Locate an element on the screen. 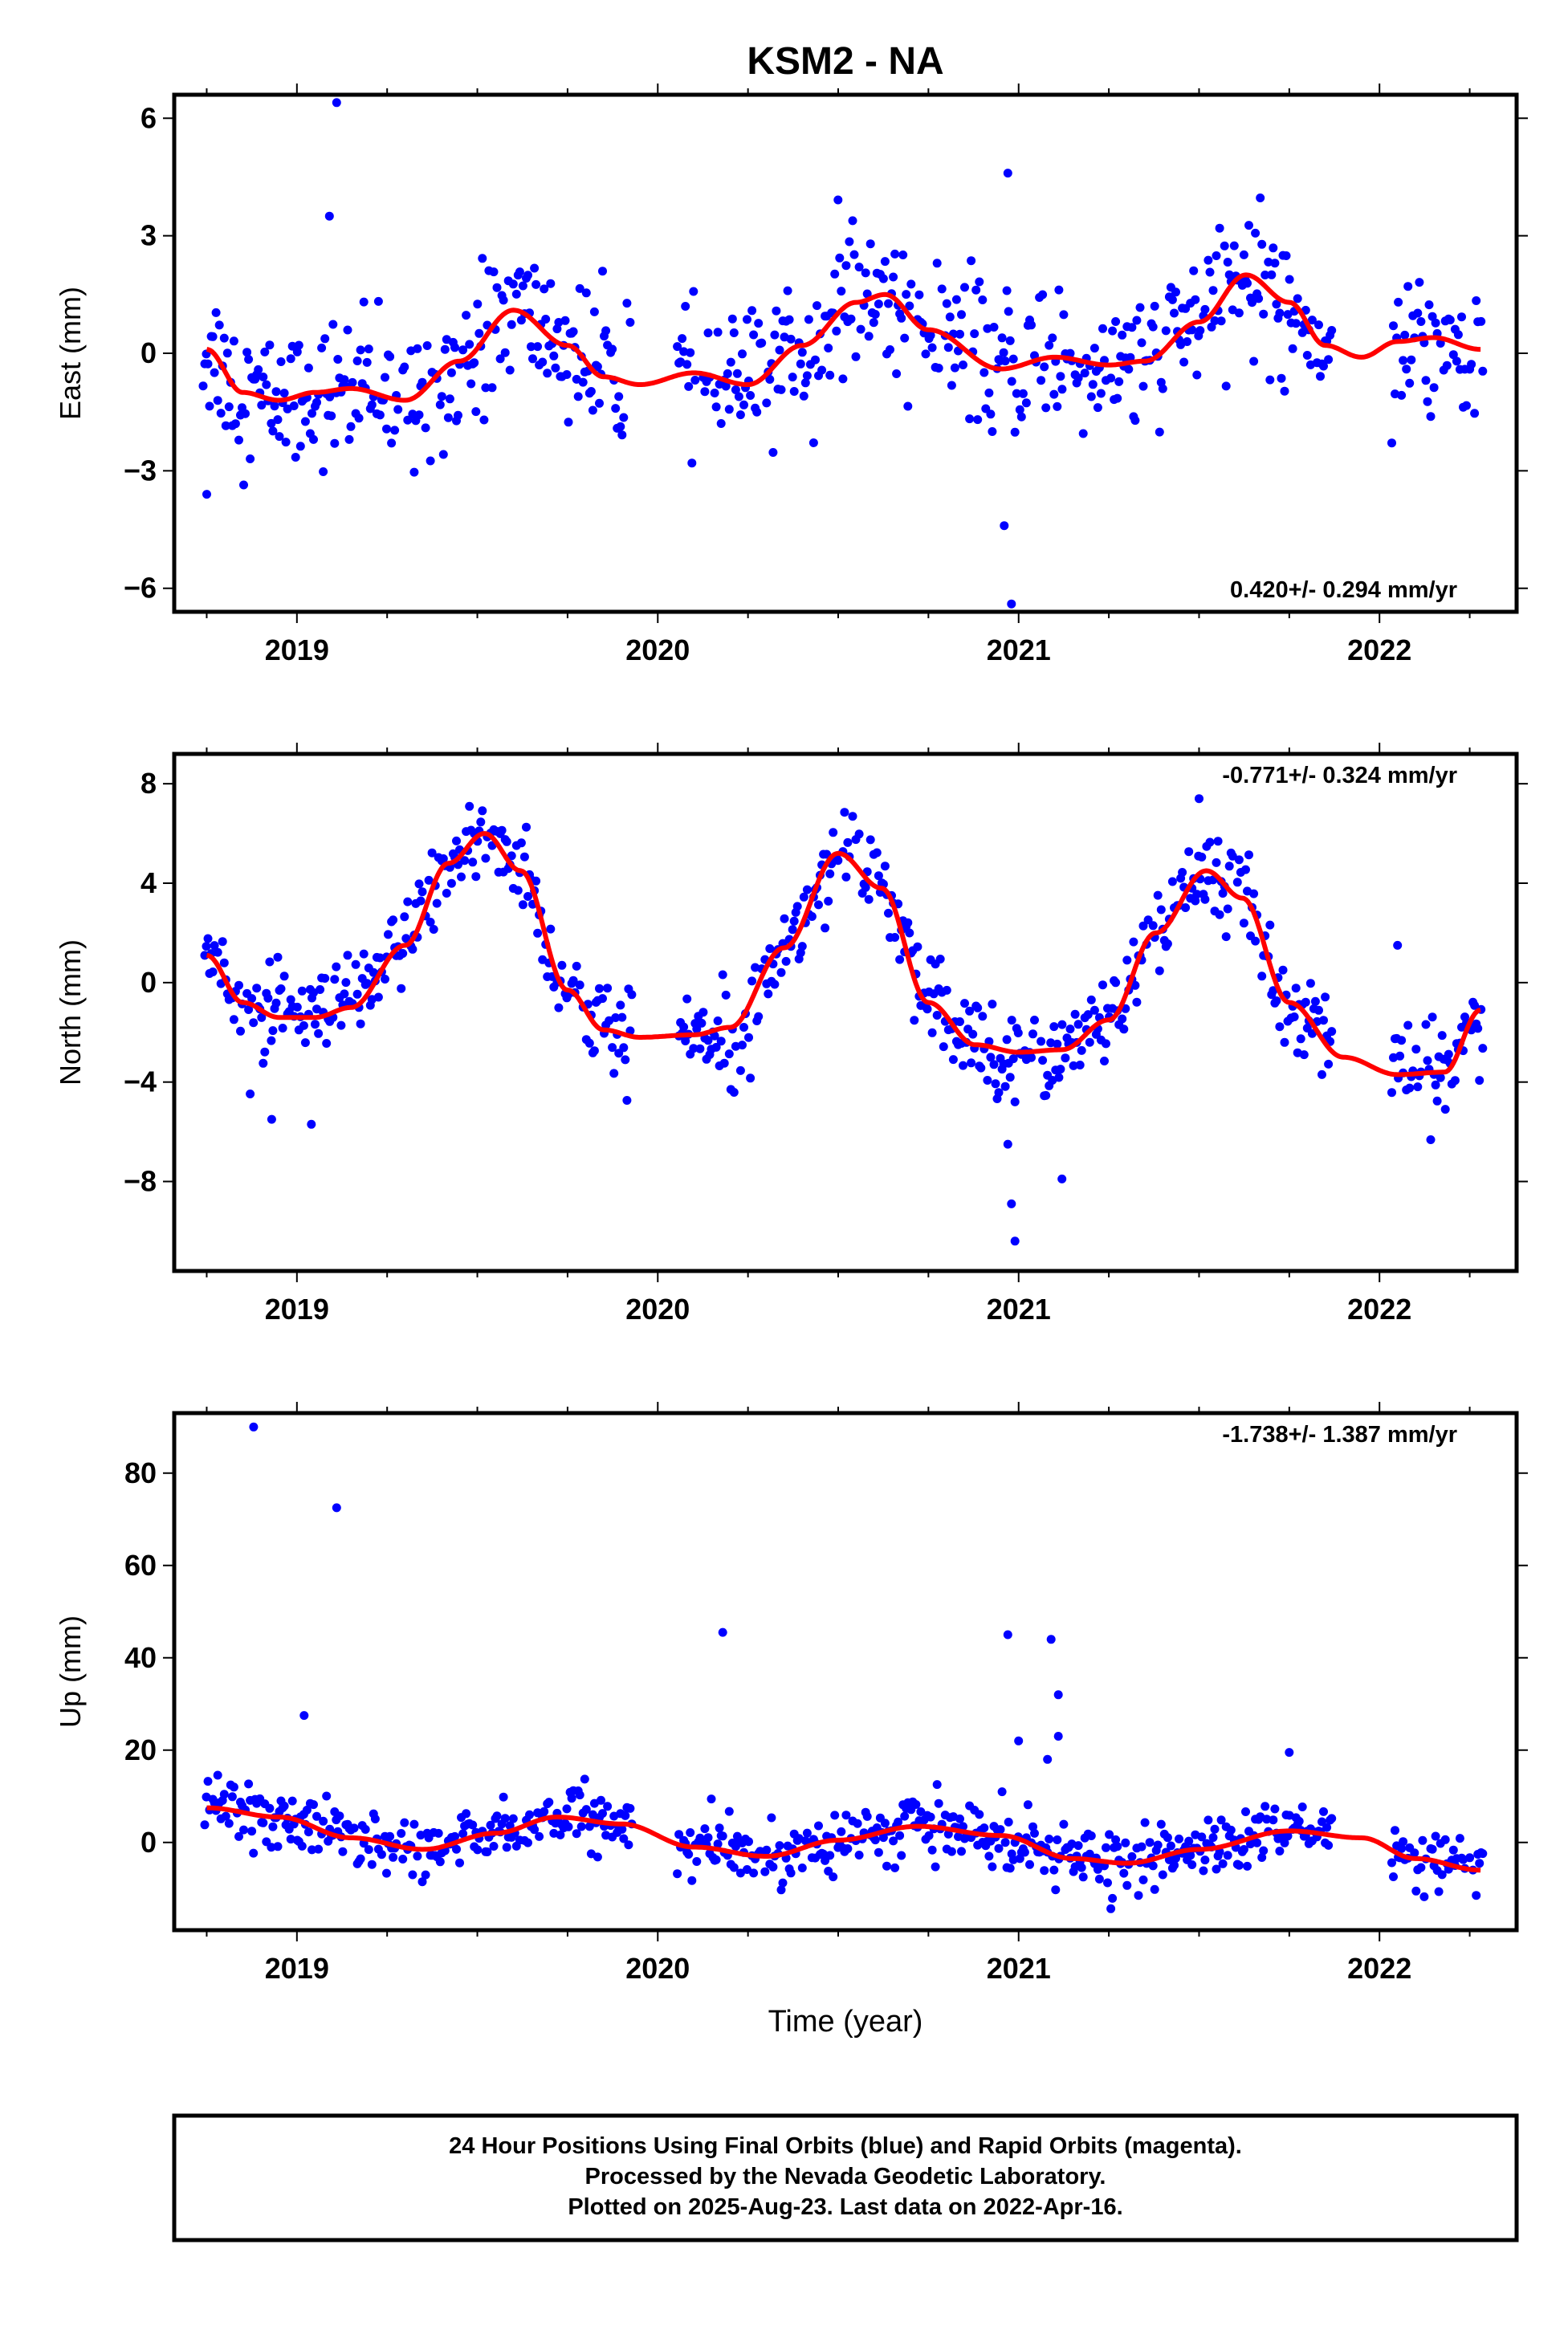 Image resolution: width=1568 pixels, height=2330 pixels. x-tick-label: 2019 is located at coordinates (297, 1309).